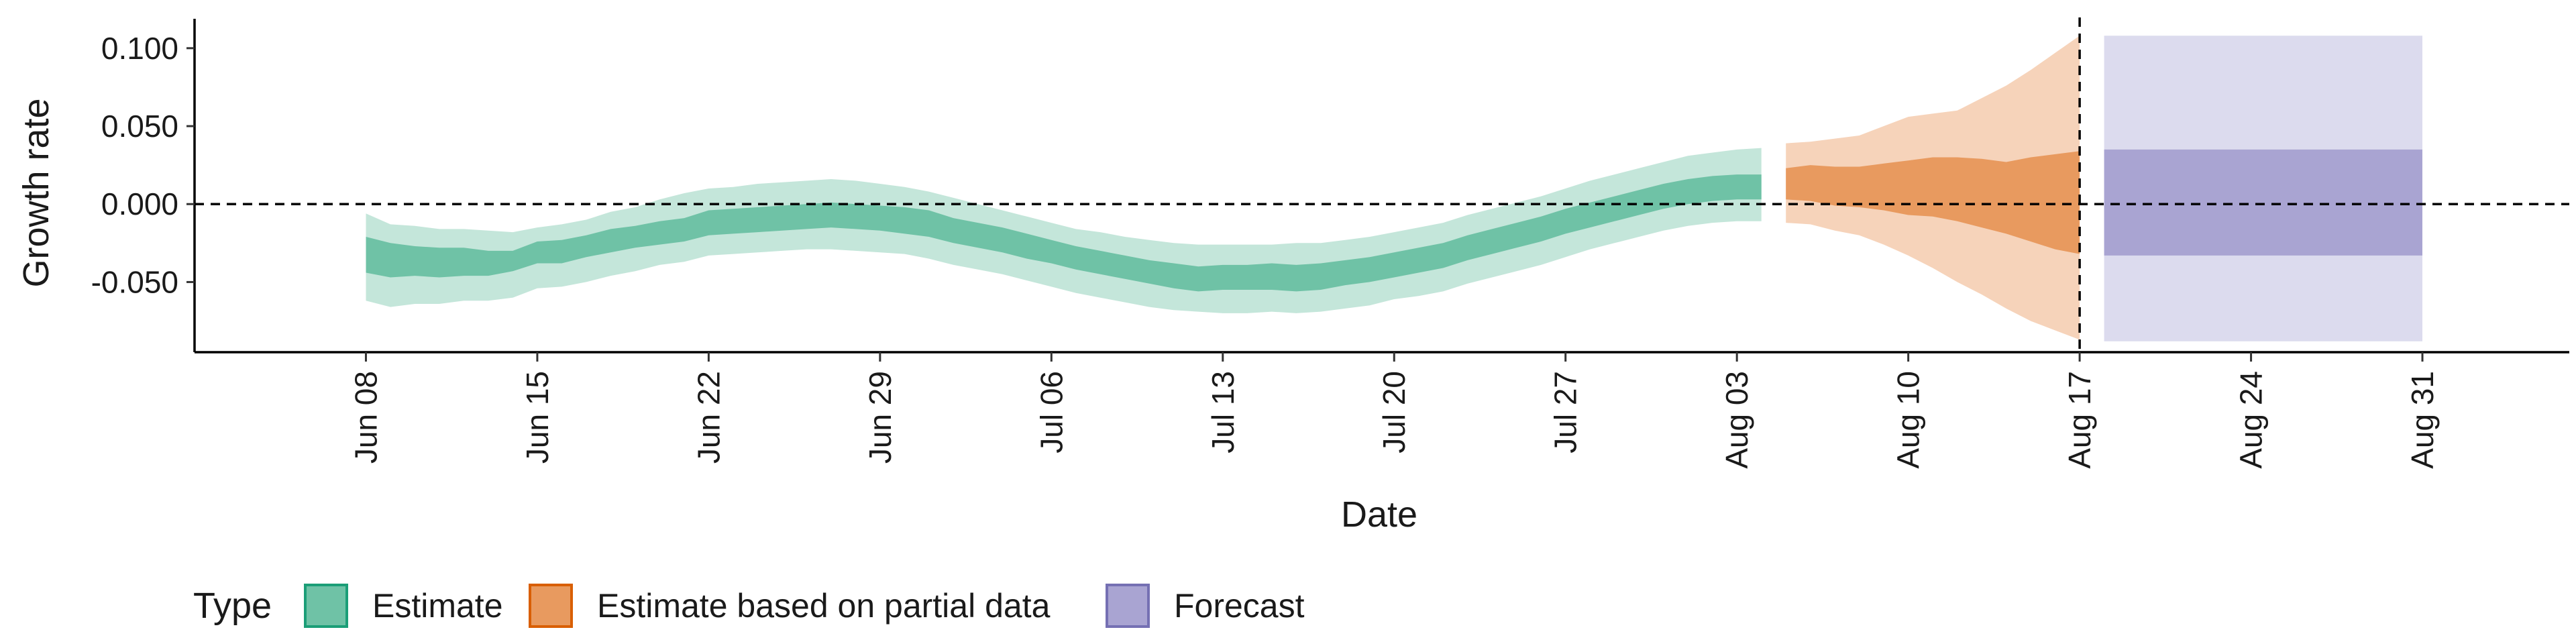 The image size is (2576, 644). Describe the element at coordinates (1064, 233) in the screenshot. I see `band-inner-estimate` at that location.